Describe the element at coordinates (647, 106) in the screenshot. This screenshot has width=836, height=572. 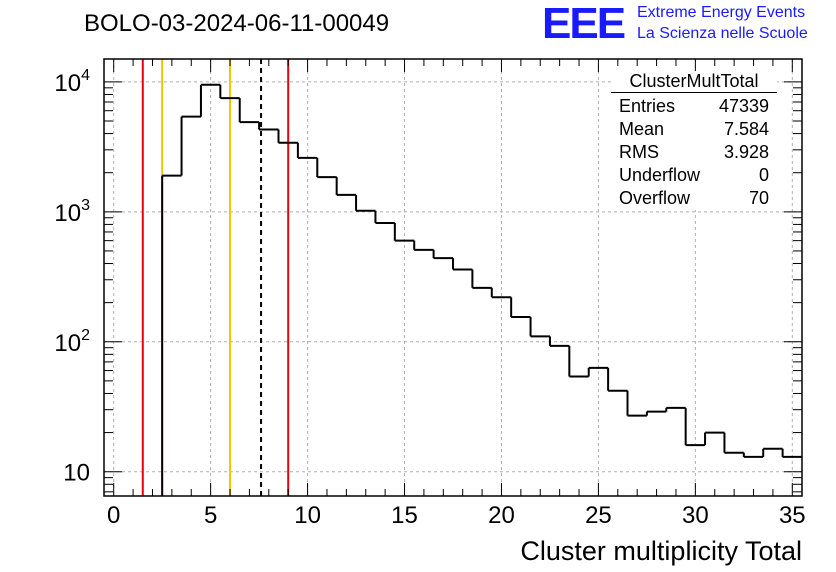
I see `stats-label: Entries` at that location.